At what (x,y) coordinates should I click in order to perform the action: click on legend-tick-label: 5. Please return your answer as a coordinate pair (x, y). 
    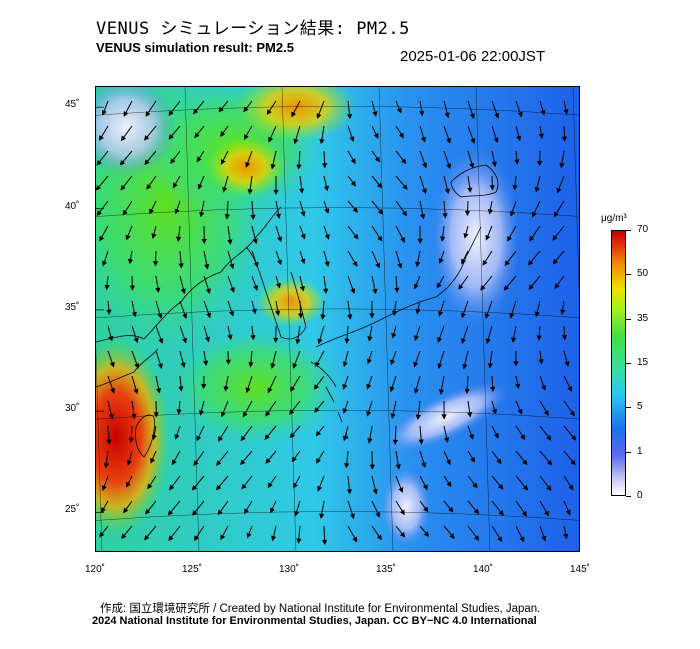
    Looking at the image, I should click on (640, 407).